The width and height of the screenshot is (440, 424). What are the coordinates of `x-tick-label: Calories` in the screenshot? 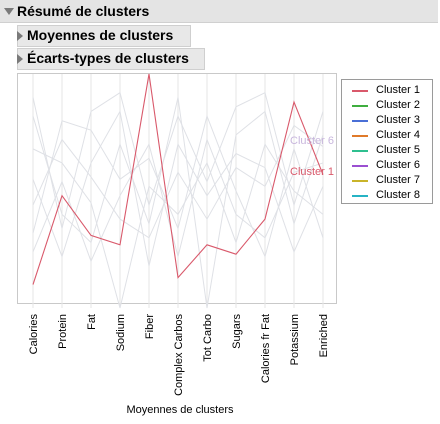 It's located at (34, 334).